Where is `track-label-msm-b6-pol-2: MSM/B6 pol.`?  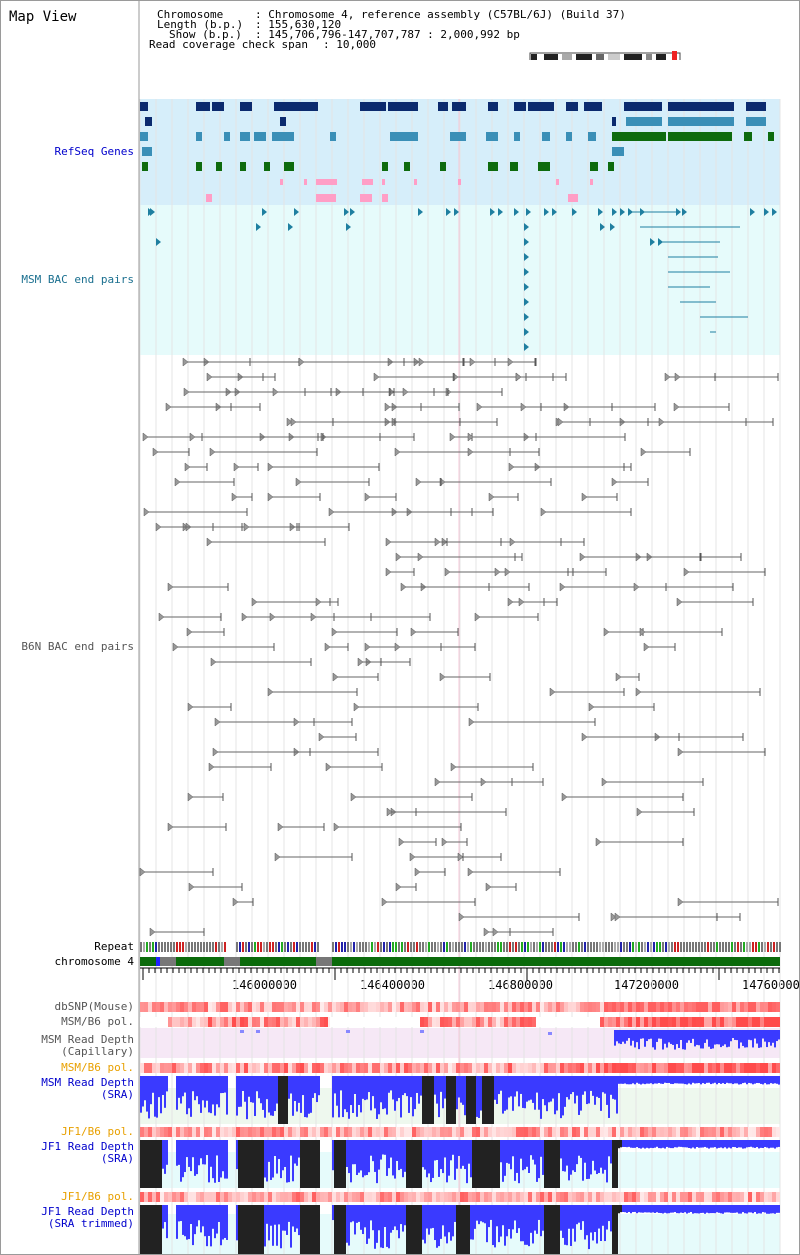
track-label-msm-b6-pol-2: MSM/B6 pol. is located at coordinates (97, 1067).